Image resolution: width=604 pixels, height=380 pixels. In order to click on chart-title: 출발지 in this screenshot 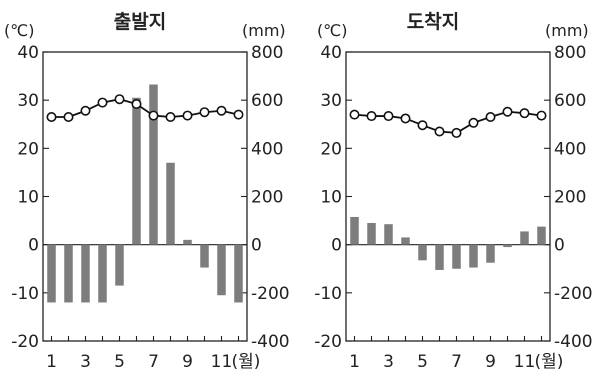, I will do `click(140, 22)`.